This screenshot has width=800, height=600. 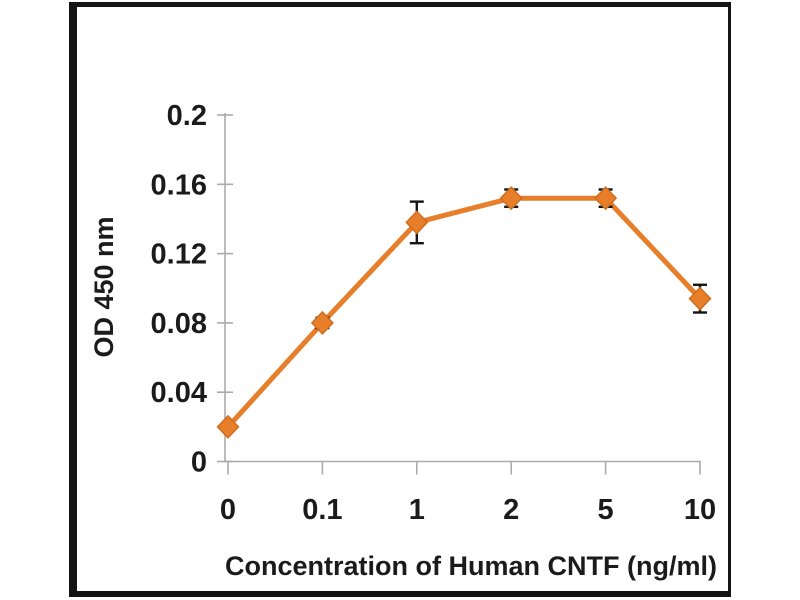 I want to click on y-tick-label: 0.12, so click(x=179, y=255).